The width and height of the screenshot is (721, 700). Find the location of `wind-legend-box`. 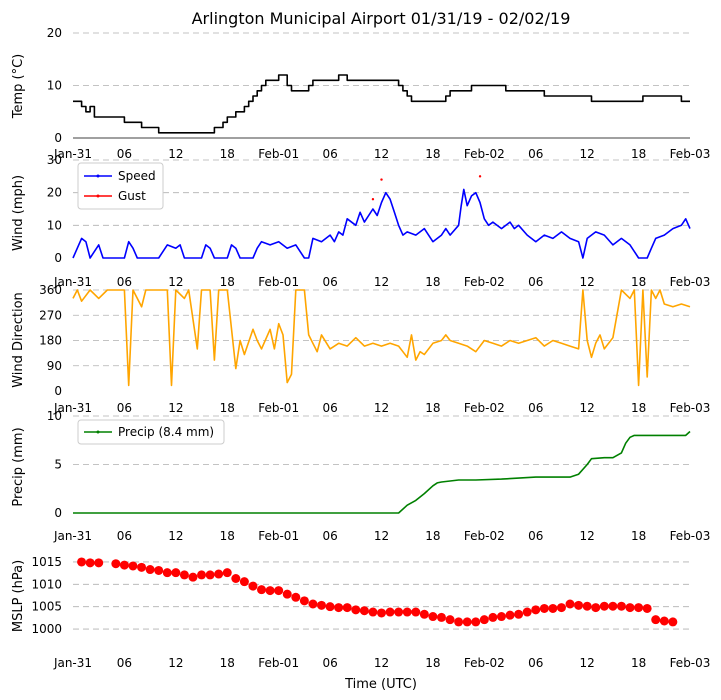

wind-legend-box is located at coordinates (120, 186).